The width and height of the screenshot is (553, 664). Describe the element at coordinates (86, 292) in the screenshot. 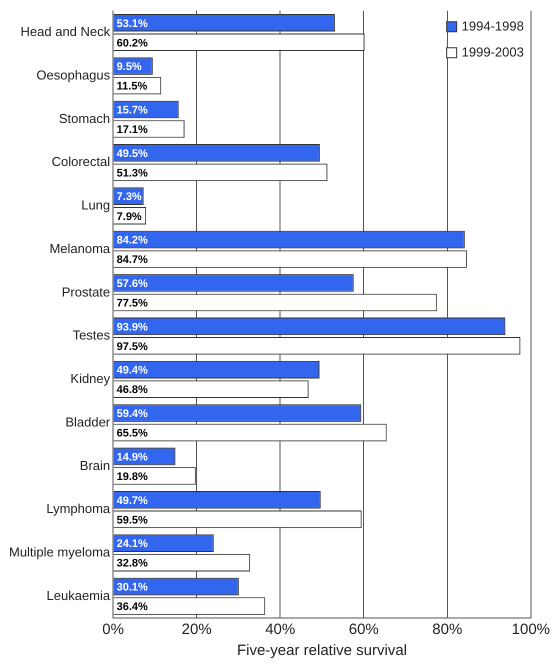

I see `y-tick-label: Prostate` at that location.